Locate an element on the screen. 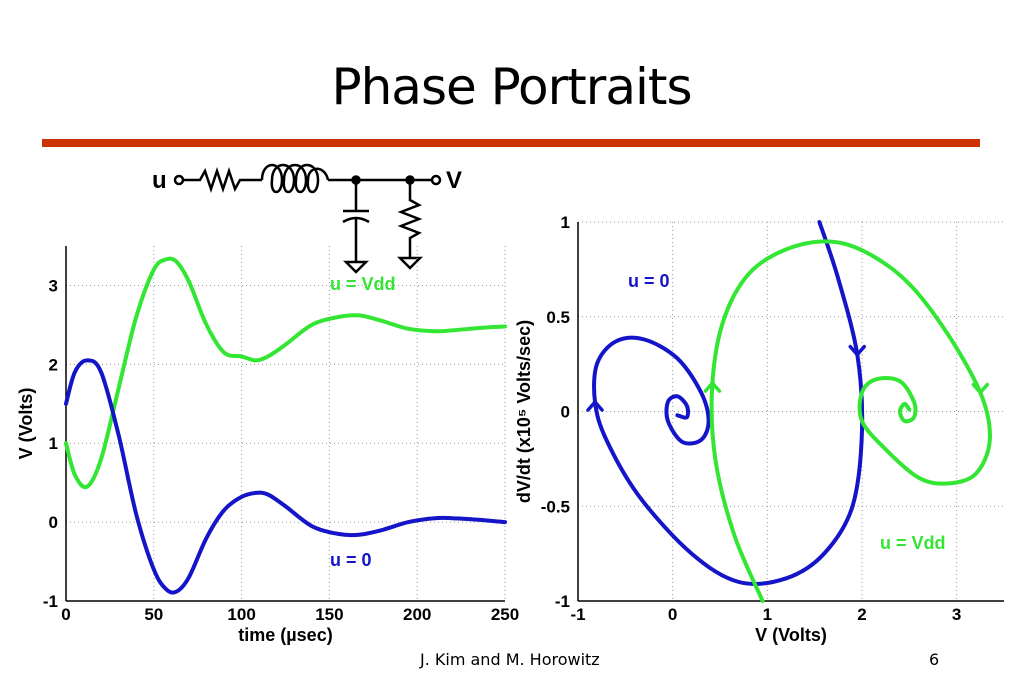 Image resolution: width=1023 pixels, height=682 pixels. y-axis-title: V (Volts) is located at coordinates (26, 424).